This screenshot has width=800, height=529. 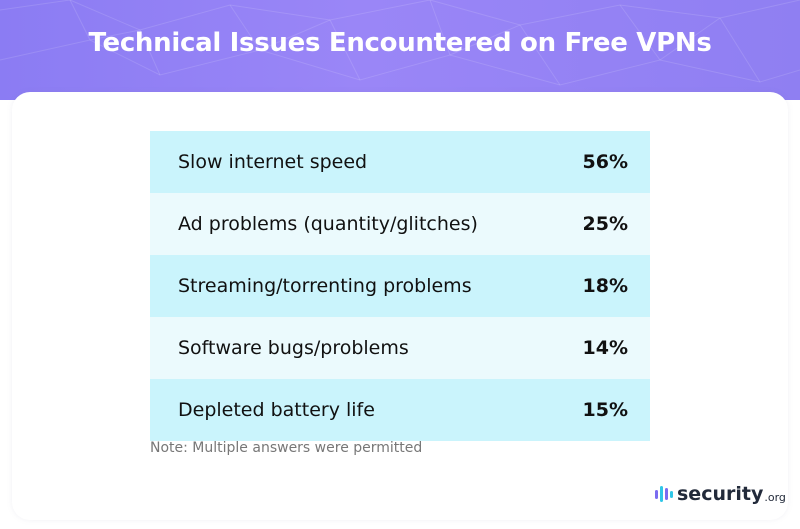 I want to click on row-value: 25%, so click(x=605, y=224).